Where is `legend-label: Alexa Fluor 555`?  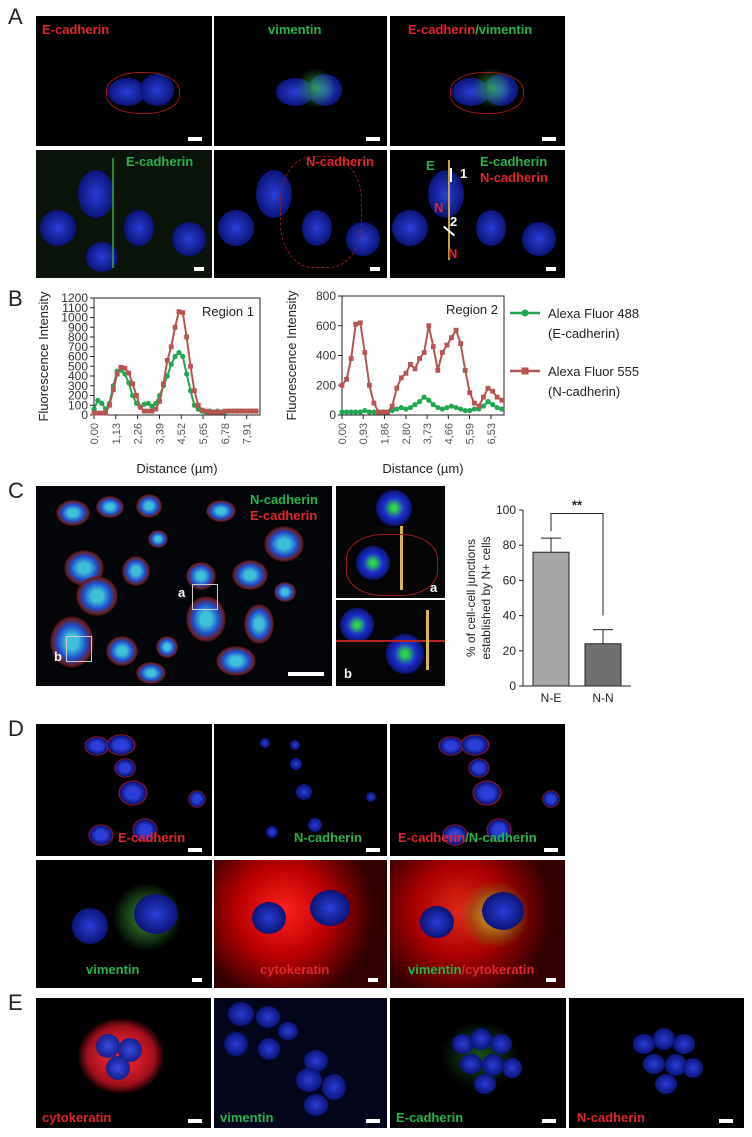
legend-label: Alexa Fluor 555 is located at coordinates (593, 371).